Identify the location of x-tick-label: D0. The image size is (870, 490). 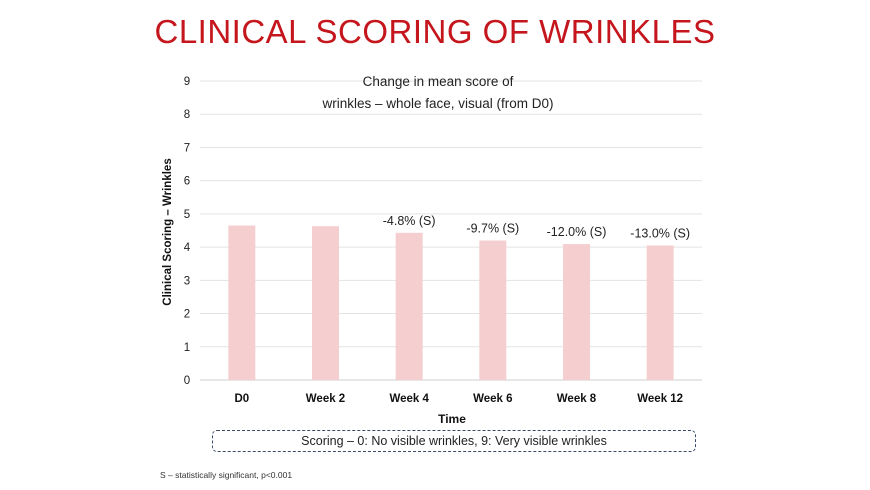
(241, 399).